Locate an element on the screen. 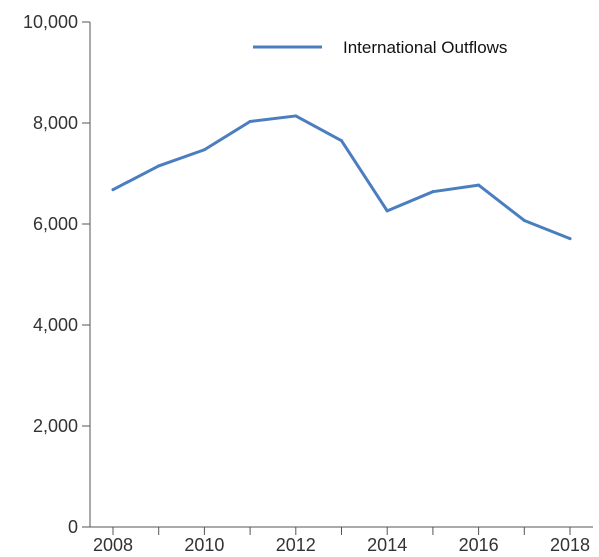  y-tick-label: 4,000 is located at coordinates (55, 325).